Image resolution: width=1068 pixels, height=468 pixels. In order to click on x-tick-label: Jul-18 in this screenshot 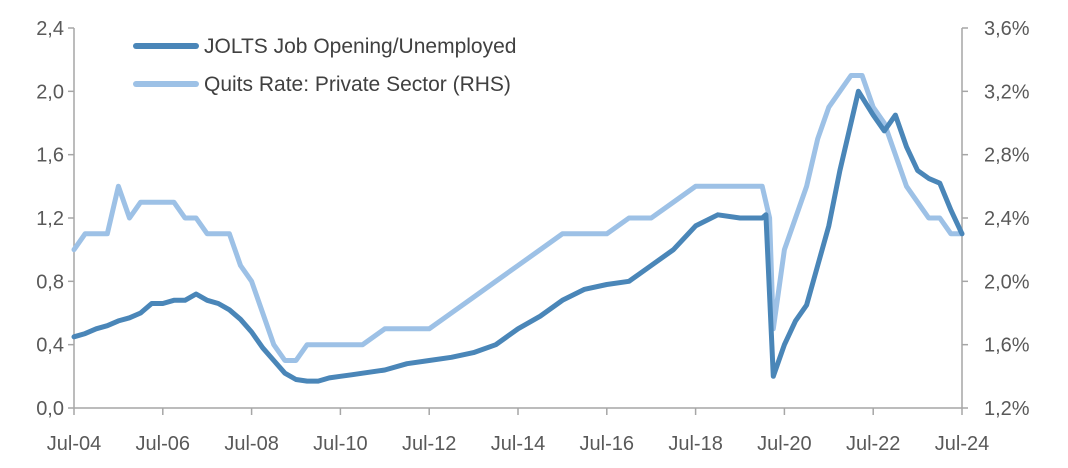, I will do `click(695, 444)`.